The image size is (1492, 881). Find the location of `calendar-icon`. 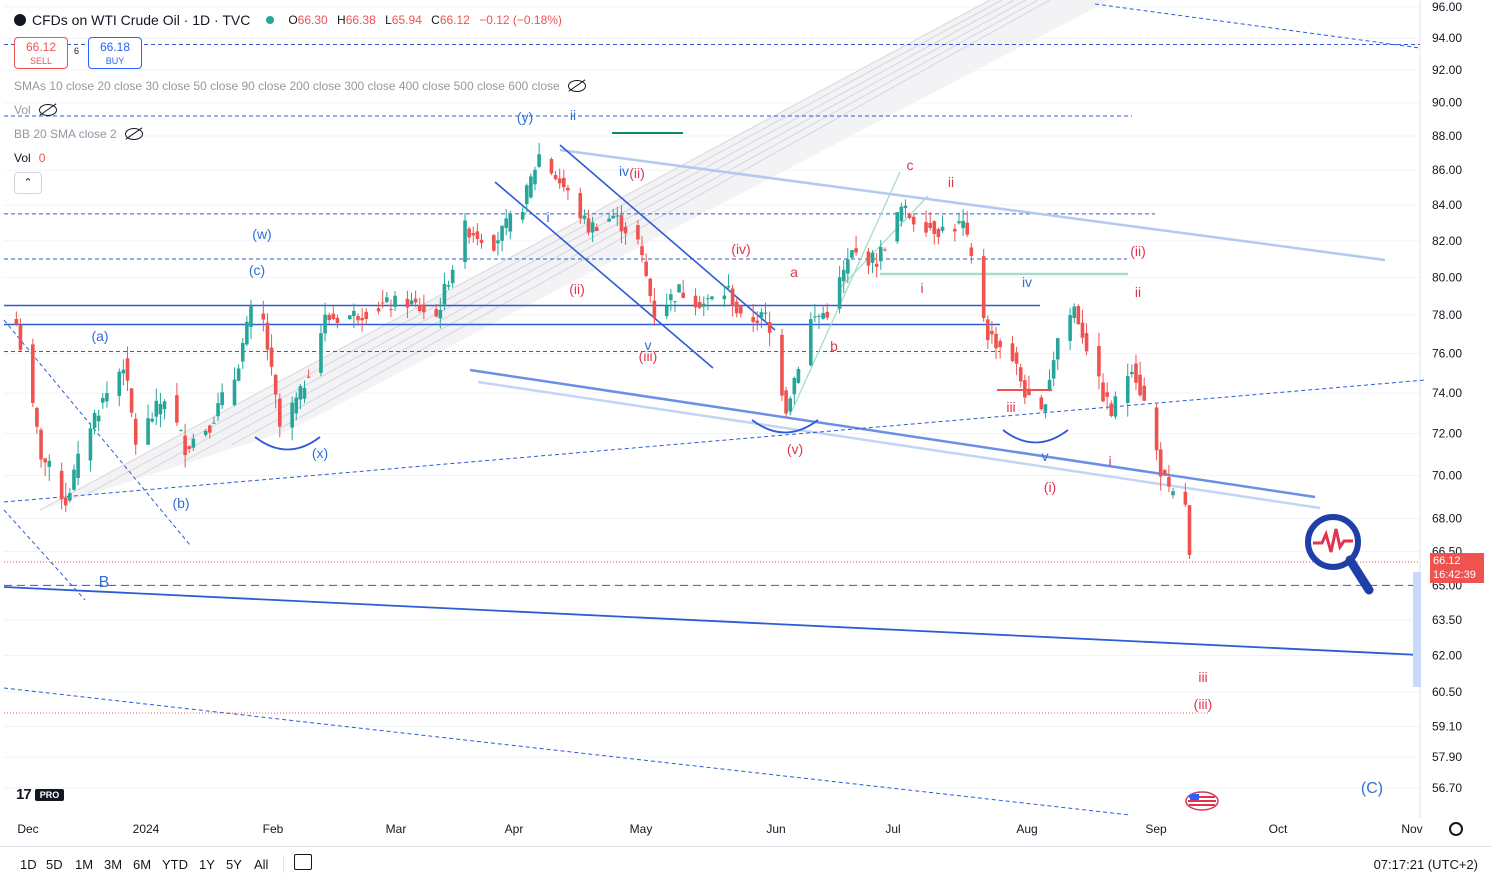

calendar-icon is located at coordinates (303, 862).